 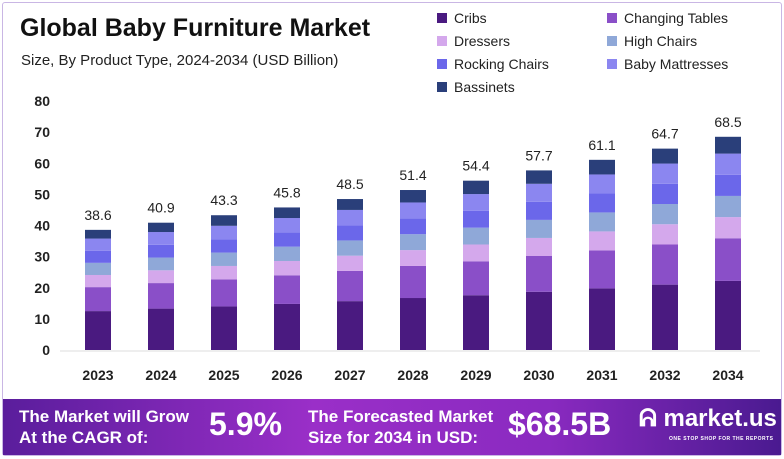 I want to click on y-tick-label: 10, so click(x=42, y=319).